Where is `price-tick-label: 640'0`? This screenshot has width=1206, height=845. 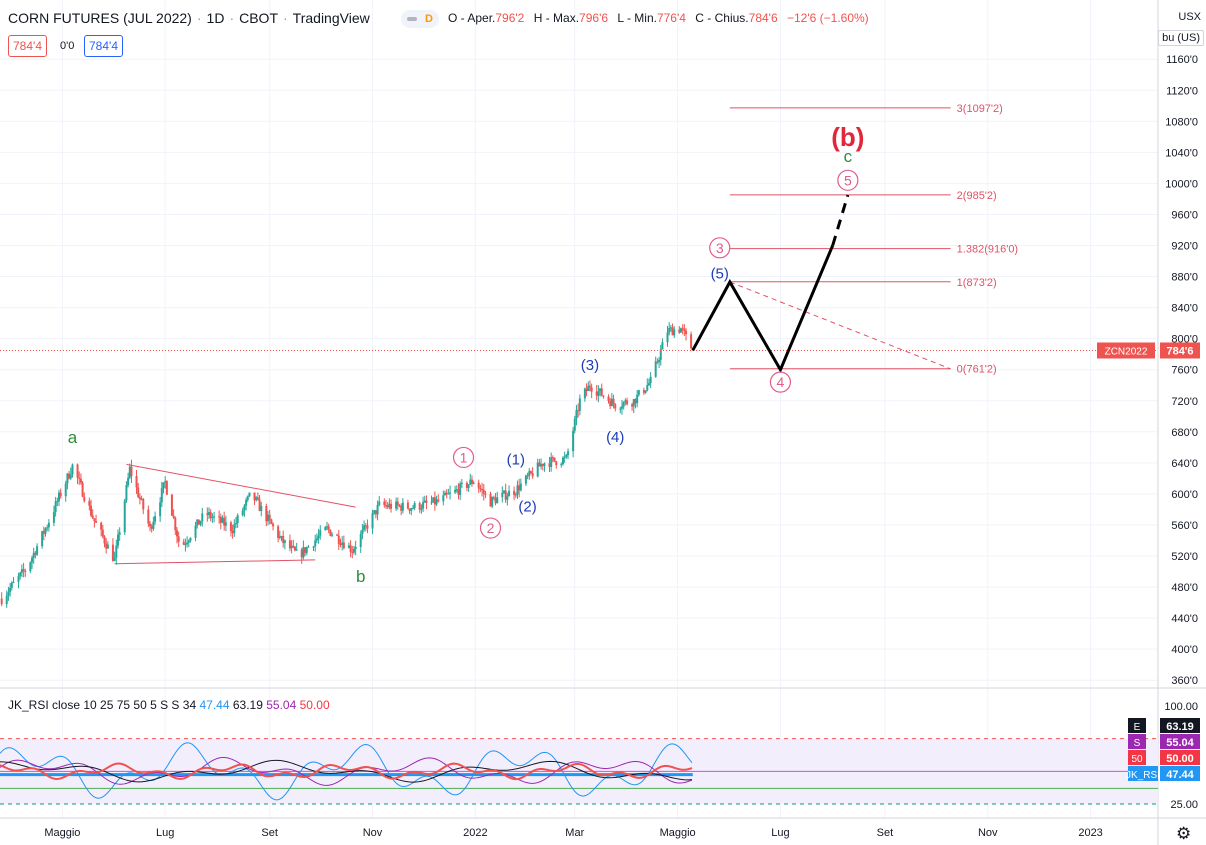 price-tick-label: 640'0 is located at coordinates (1184, 464).